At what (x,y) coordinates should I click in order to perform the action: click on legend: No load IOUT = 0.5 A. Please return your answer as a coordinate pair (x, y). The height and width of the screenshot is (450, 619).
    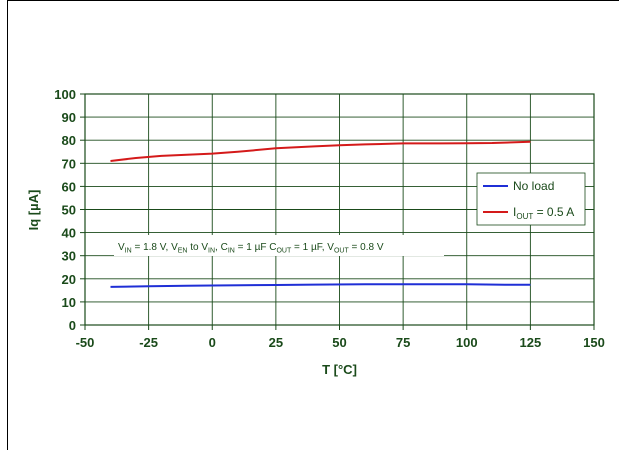
    Looking at the image, I should click on (531, 199).